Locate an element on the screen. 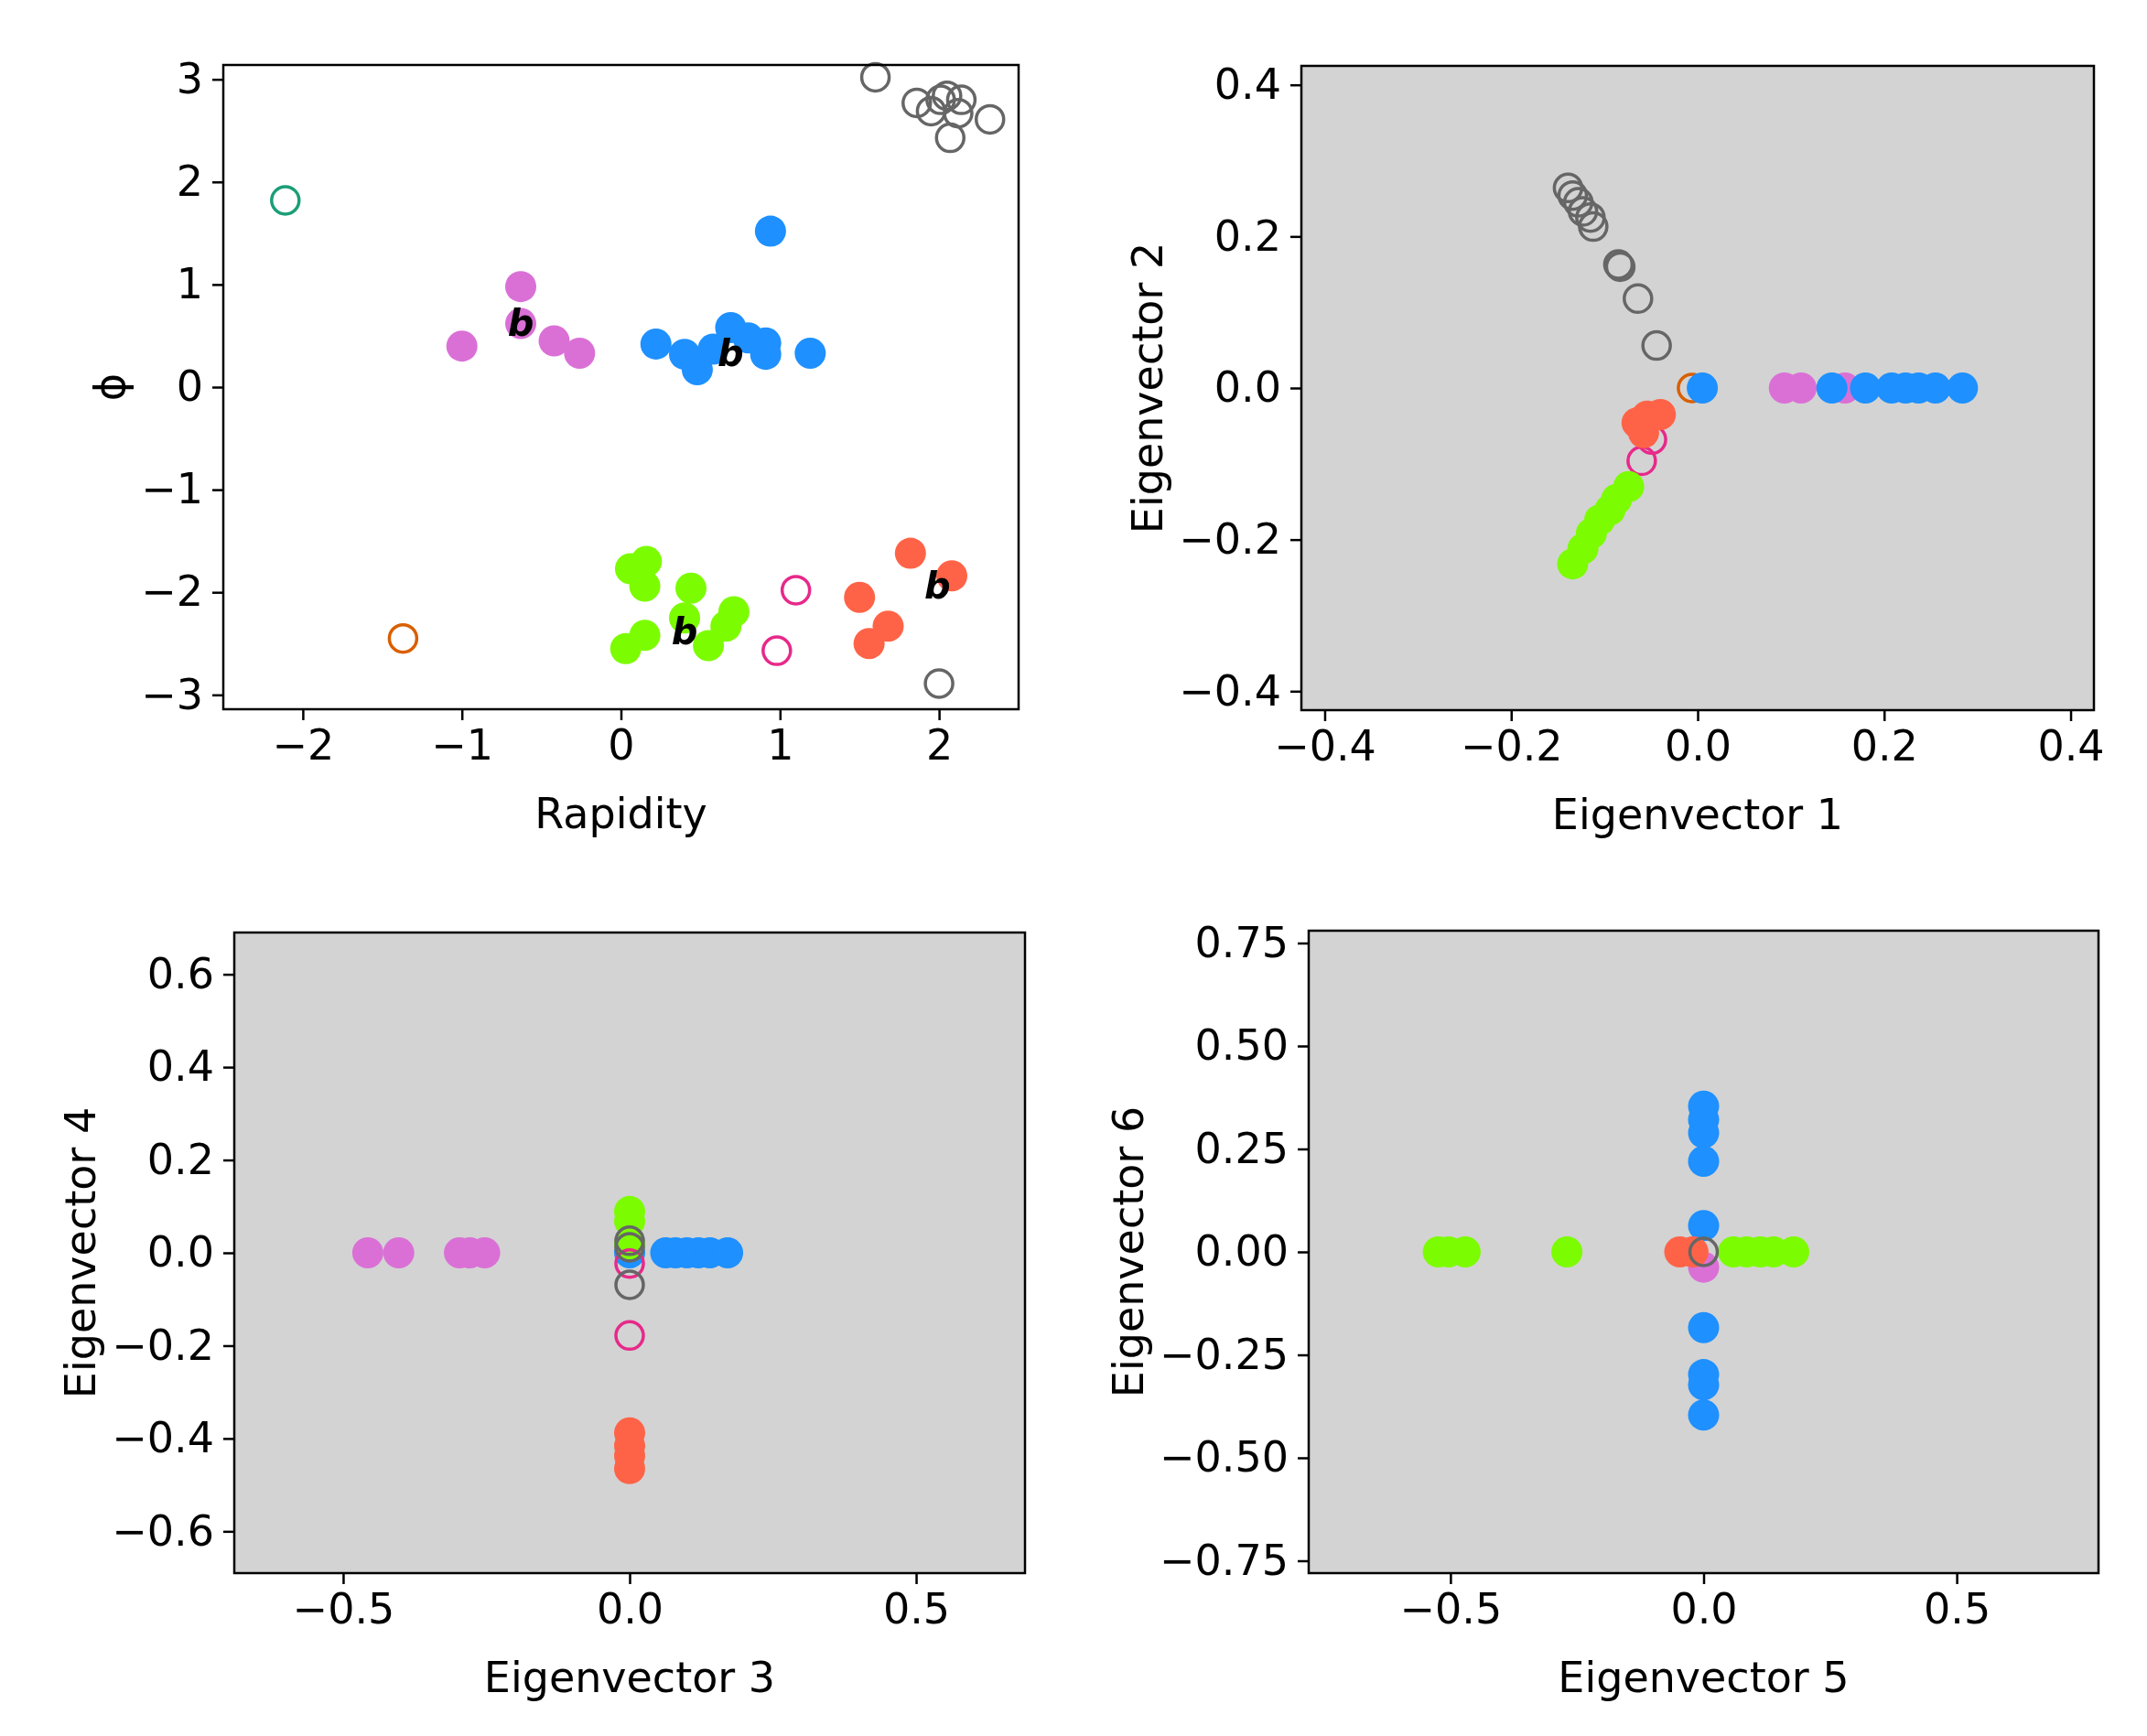 This screenshot has height=1736, width=2147. y-tick-label: 0.6 is located at coordinates (180, 973).